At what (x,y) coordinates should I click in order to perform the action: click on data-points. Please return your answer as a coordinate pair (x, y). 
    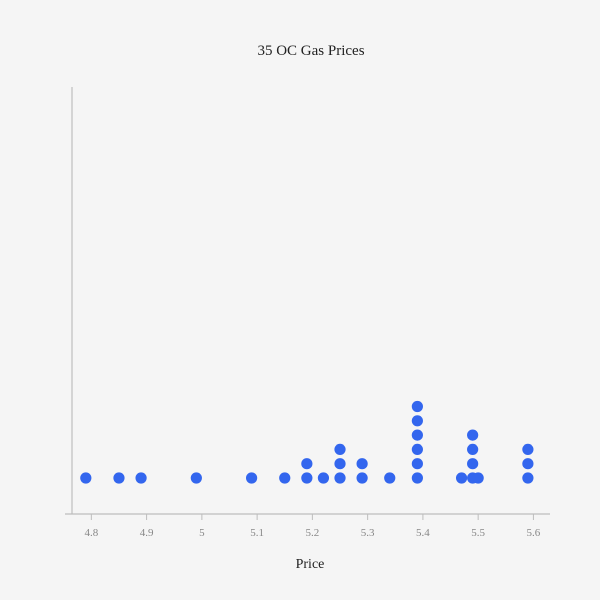
    Looking at the image, I should click on (307, 442).